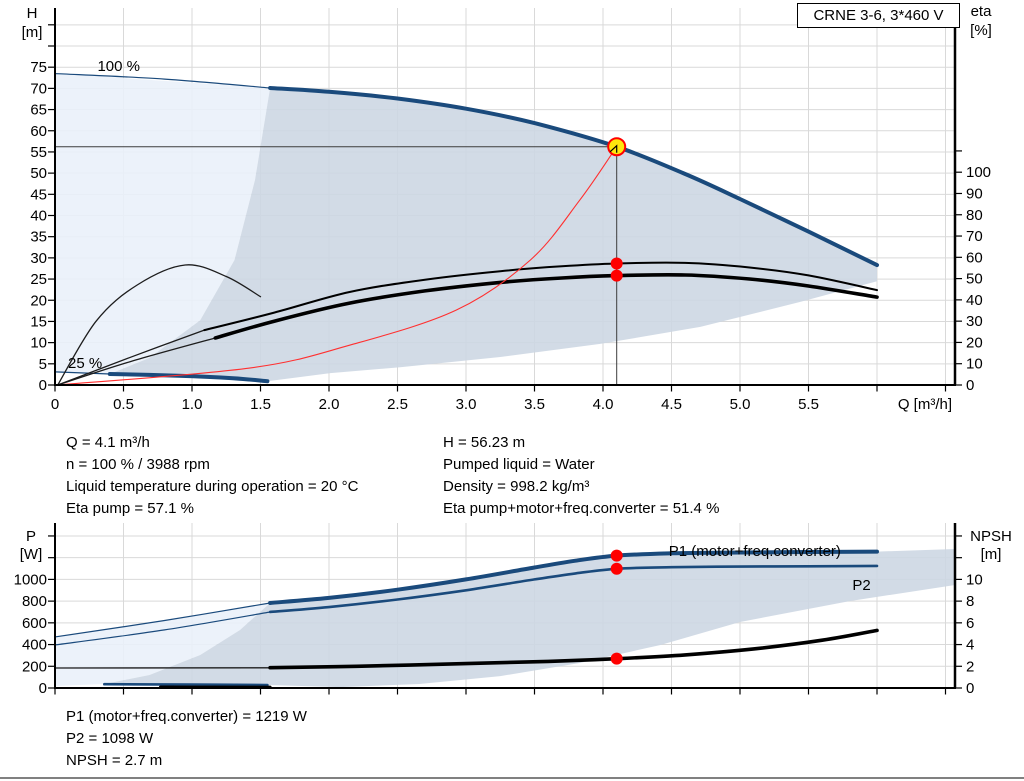  Describe the element at coordinates (32, 13) in the screenshot. I see `y-left-axis-title: H` at that location.